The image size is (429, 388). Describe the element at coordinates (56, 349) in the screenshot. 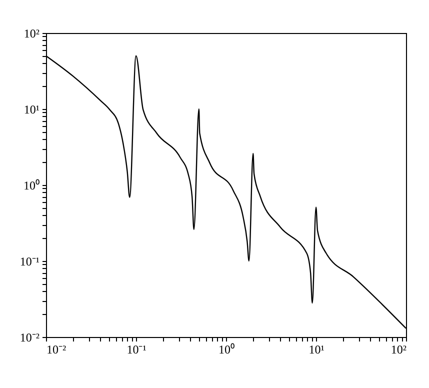

I see `x-tick-label: 10⁻²` at that location.